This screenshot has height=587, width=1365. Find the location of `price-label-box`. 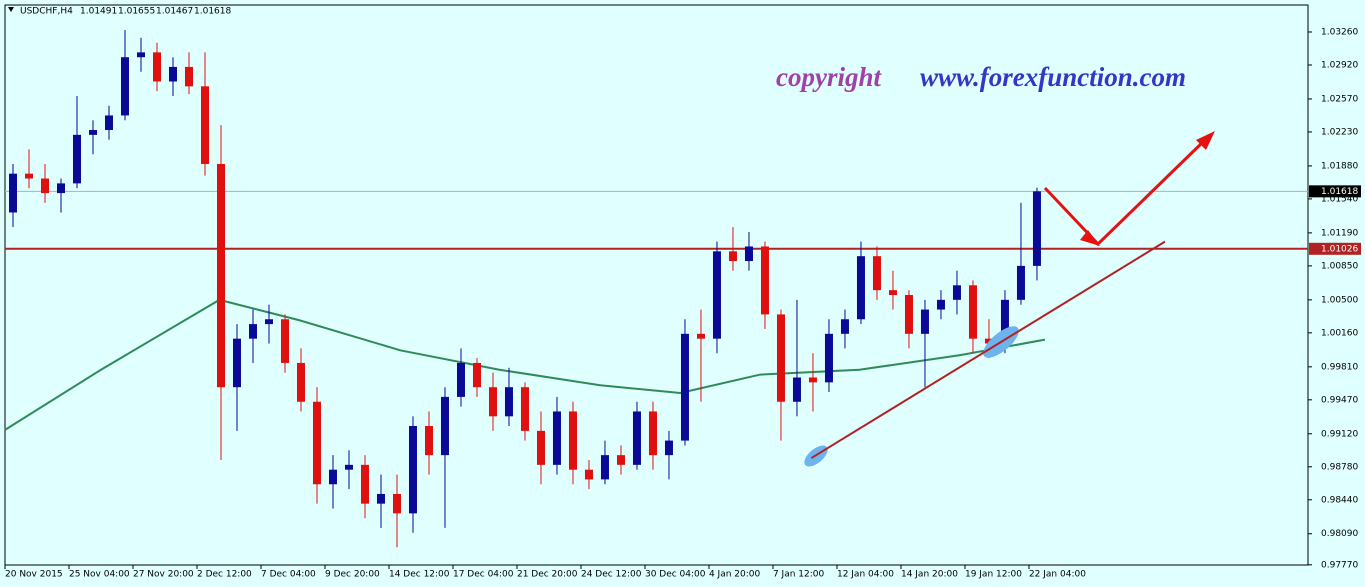

price-label-box is located at coordinates (1335, 191).